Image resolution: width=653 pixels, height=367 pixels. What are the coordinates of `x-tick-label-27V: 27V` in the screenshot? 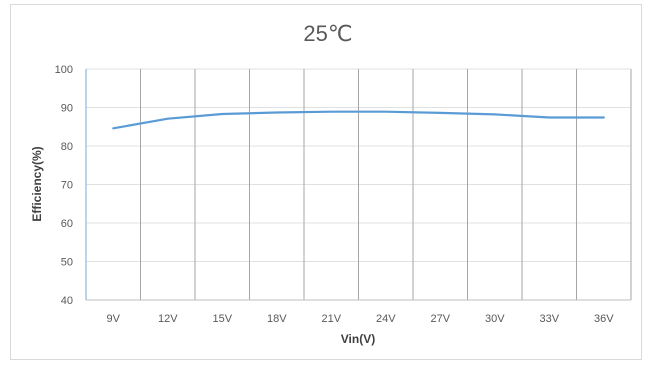 It's located at (440, 319).